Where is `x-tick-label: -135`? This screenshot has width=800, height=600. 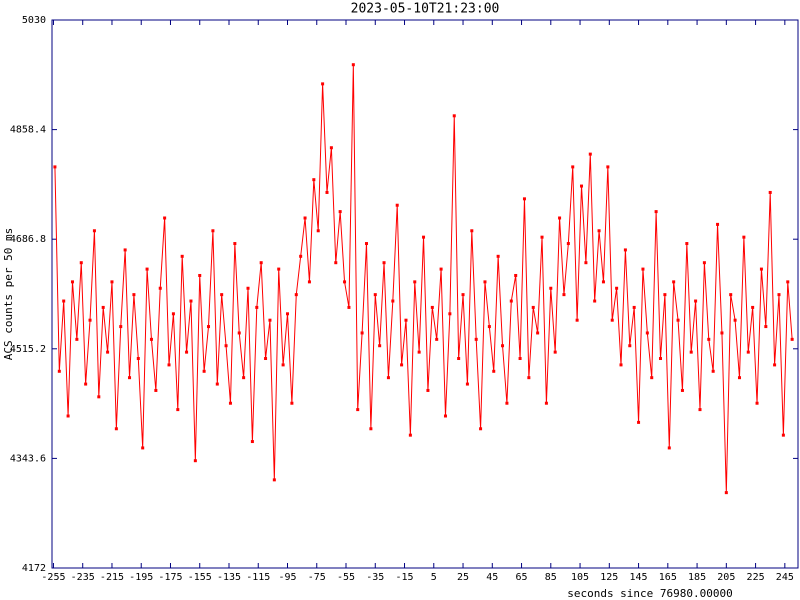
x-tick-label: -135 is located at coordinates (229, 577).